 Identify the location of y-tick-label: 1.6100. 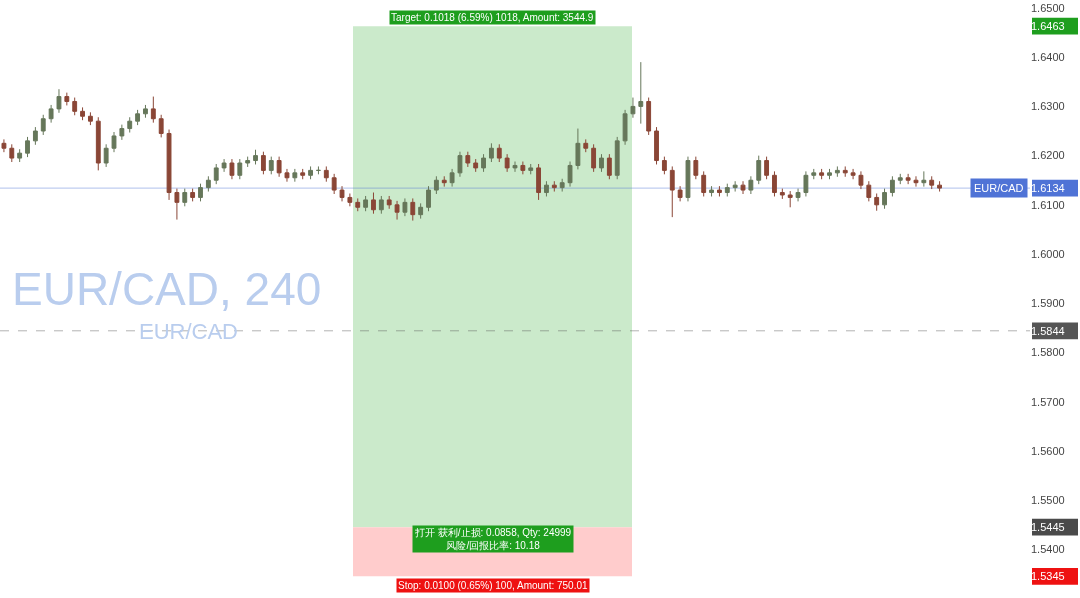
(1048, 204).